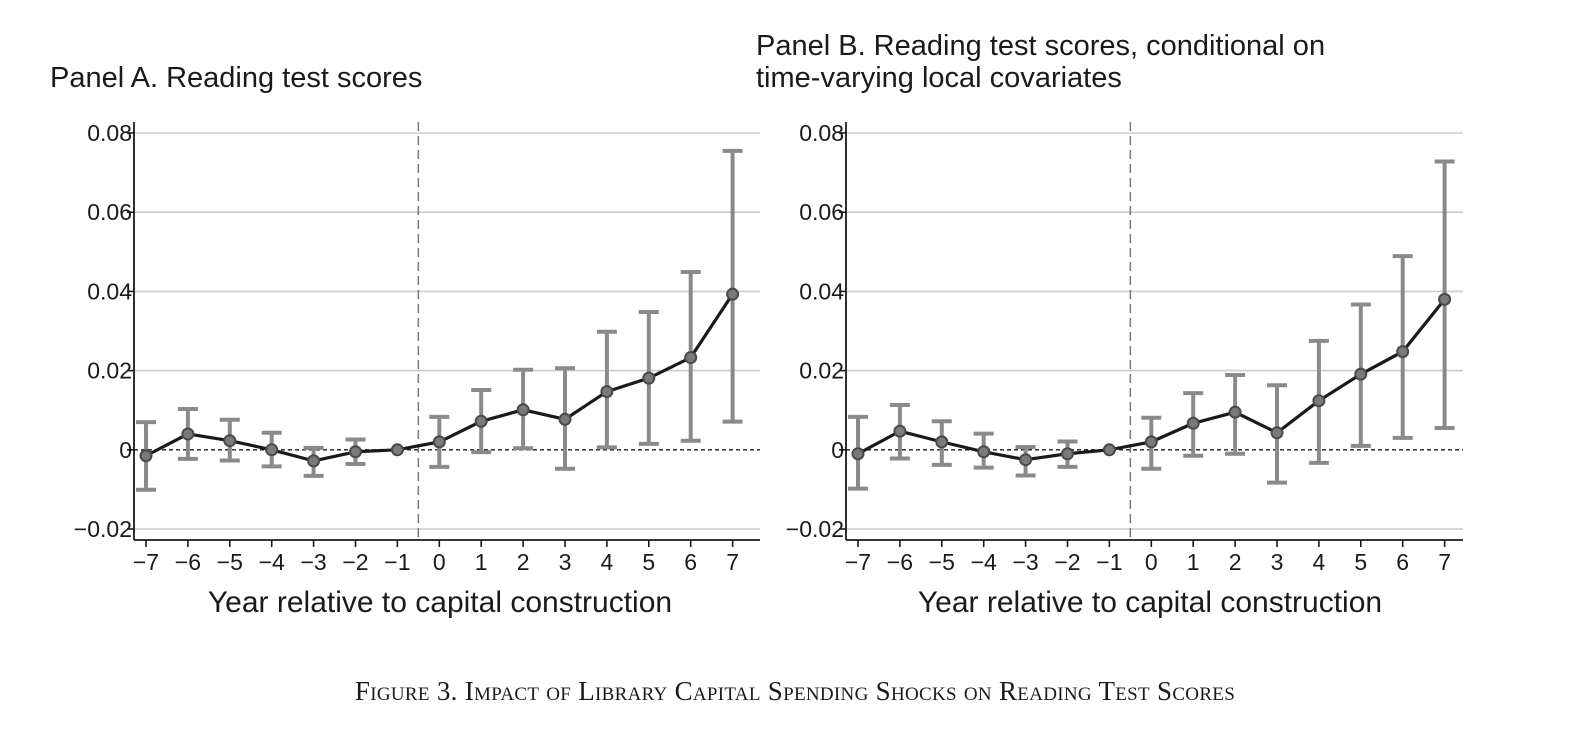  What do you see at coordinates (858, 562) in the screenshot?
I see `panel-b-x-tick-label: −7` at bounding box center [858, 562].